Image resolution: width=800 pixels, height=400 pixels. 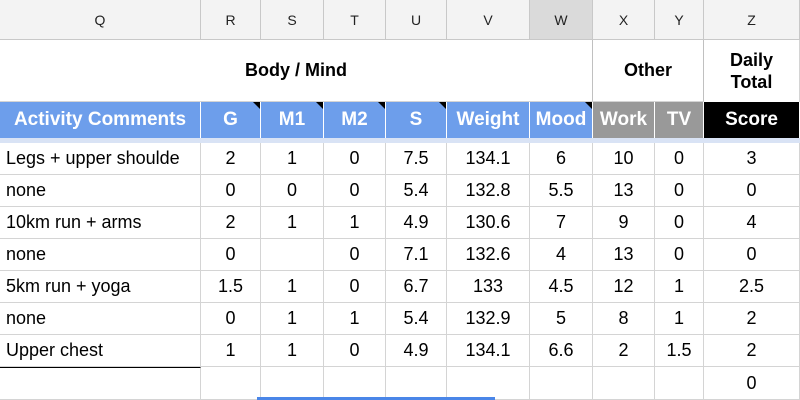 I want to click on mood-header: Mood, so click(x=561, y=120).